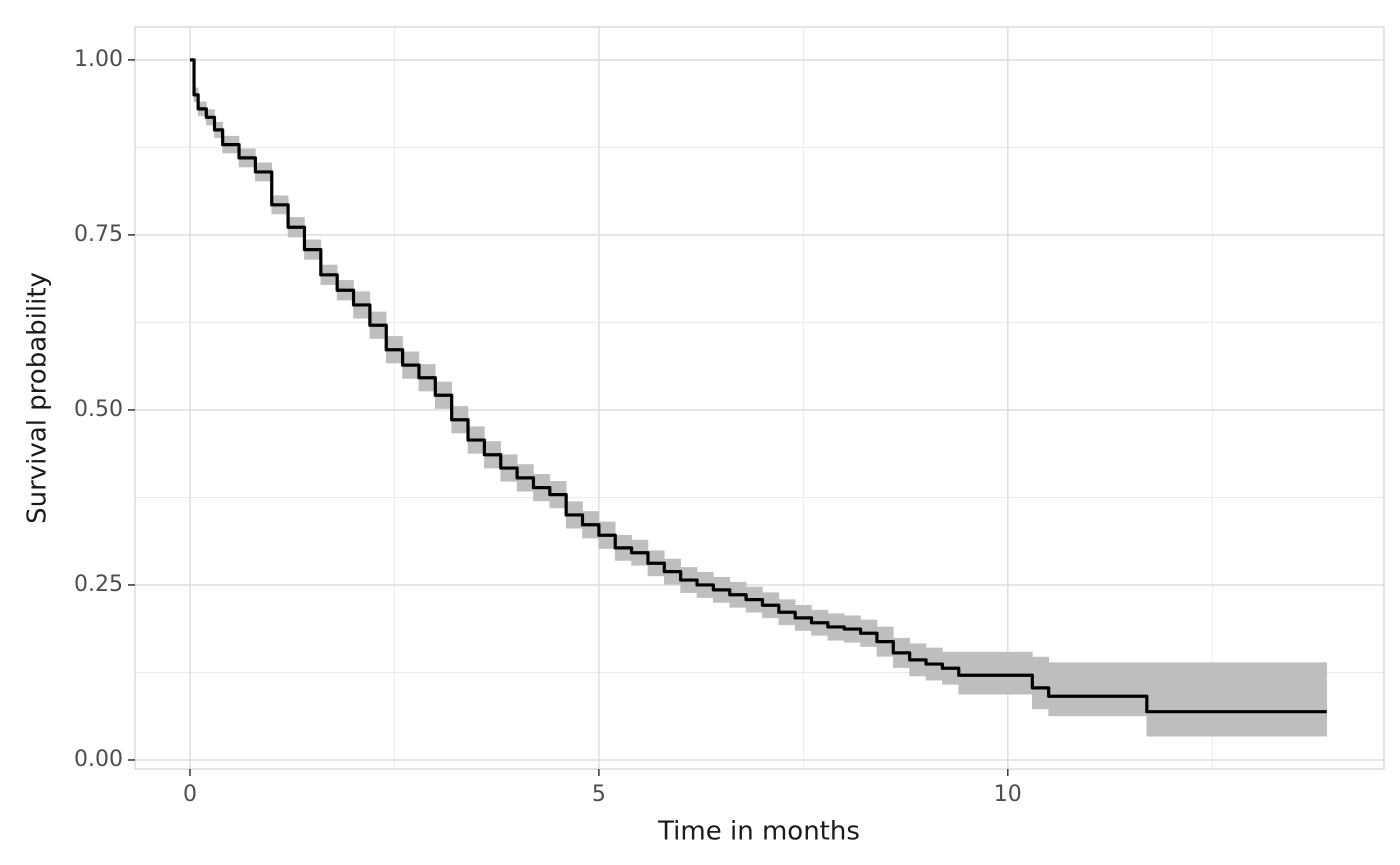 The height and width of the screenshot is (865, 1400). What do you see at coordinates (1008, 794) in the screenshot?
I see `x-tick-label: 10` at bounding box center [1008, 794].